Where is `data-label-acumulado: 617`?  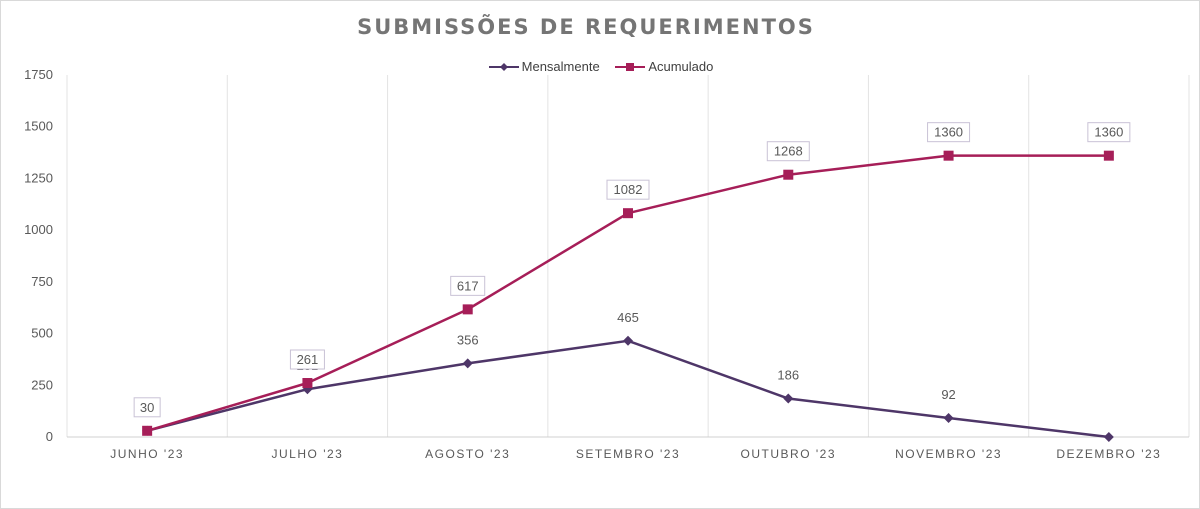
data-label-acumulado: 617 is located at coordinates (468, 285).